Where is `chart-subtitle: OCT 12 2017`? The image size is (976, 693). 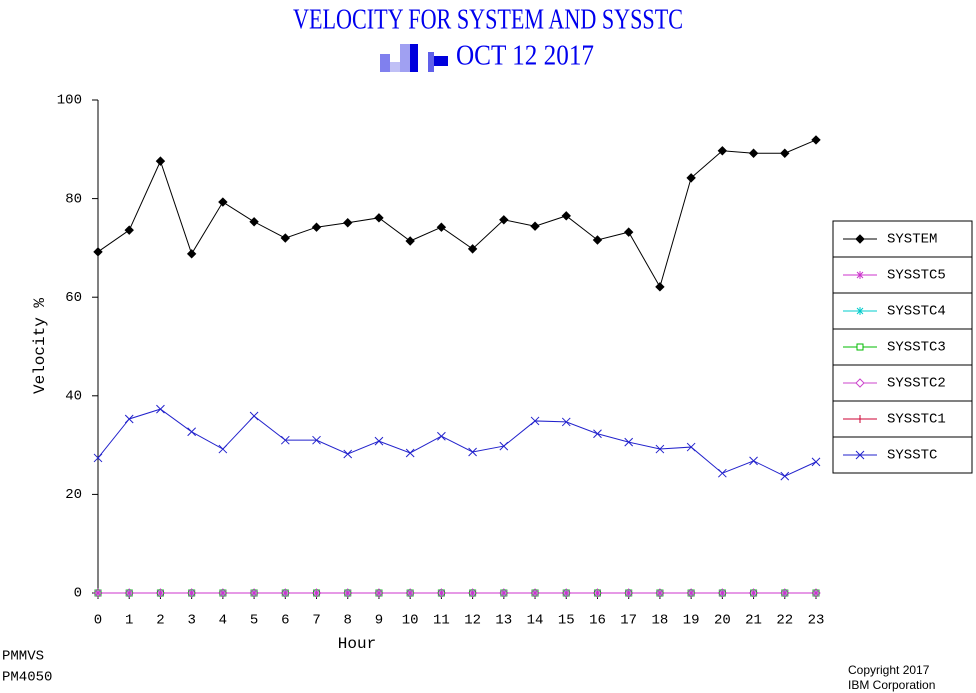
chart-subtitle: OCT 12 2017 is located at coordinates (525, 55).